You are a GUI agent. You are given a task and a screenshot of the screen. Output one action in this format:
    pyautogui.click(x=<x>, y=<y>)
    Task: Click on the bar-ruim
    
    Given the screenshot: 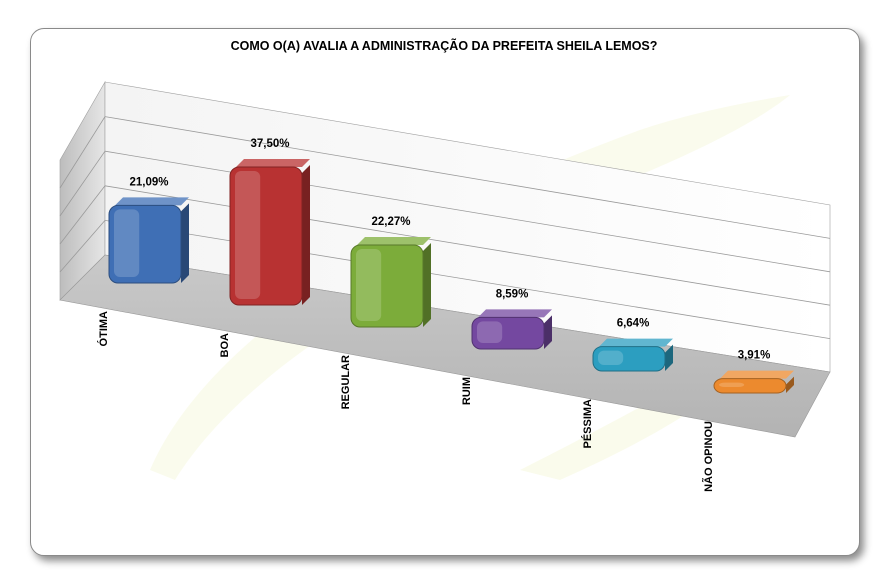 What is the action you would take?
    pyautogui.click(x=511, y=329)
    